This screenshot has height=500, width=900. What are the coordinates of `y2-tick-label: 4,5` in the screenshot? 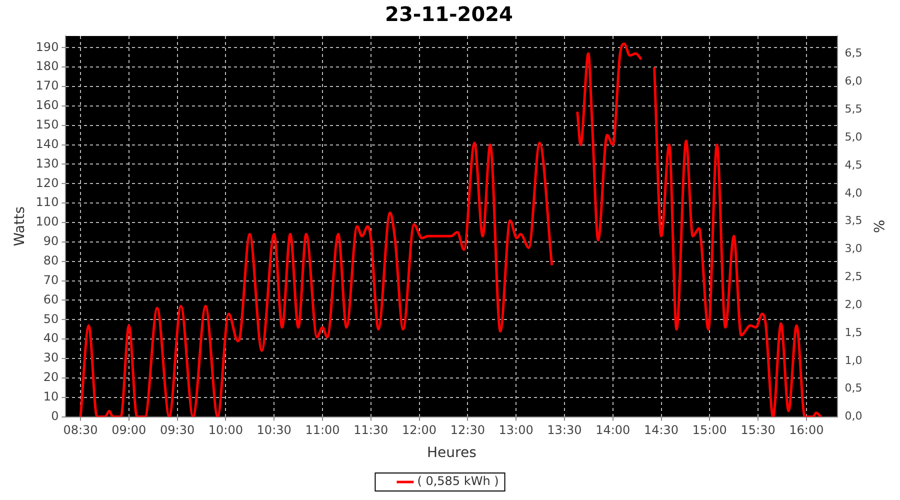 It's located at (853, 165).